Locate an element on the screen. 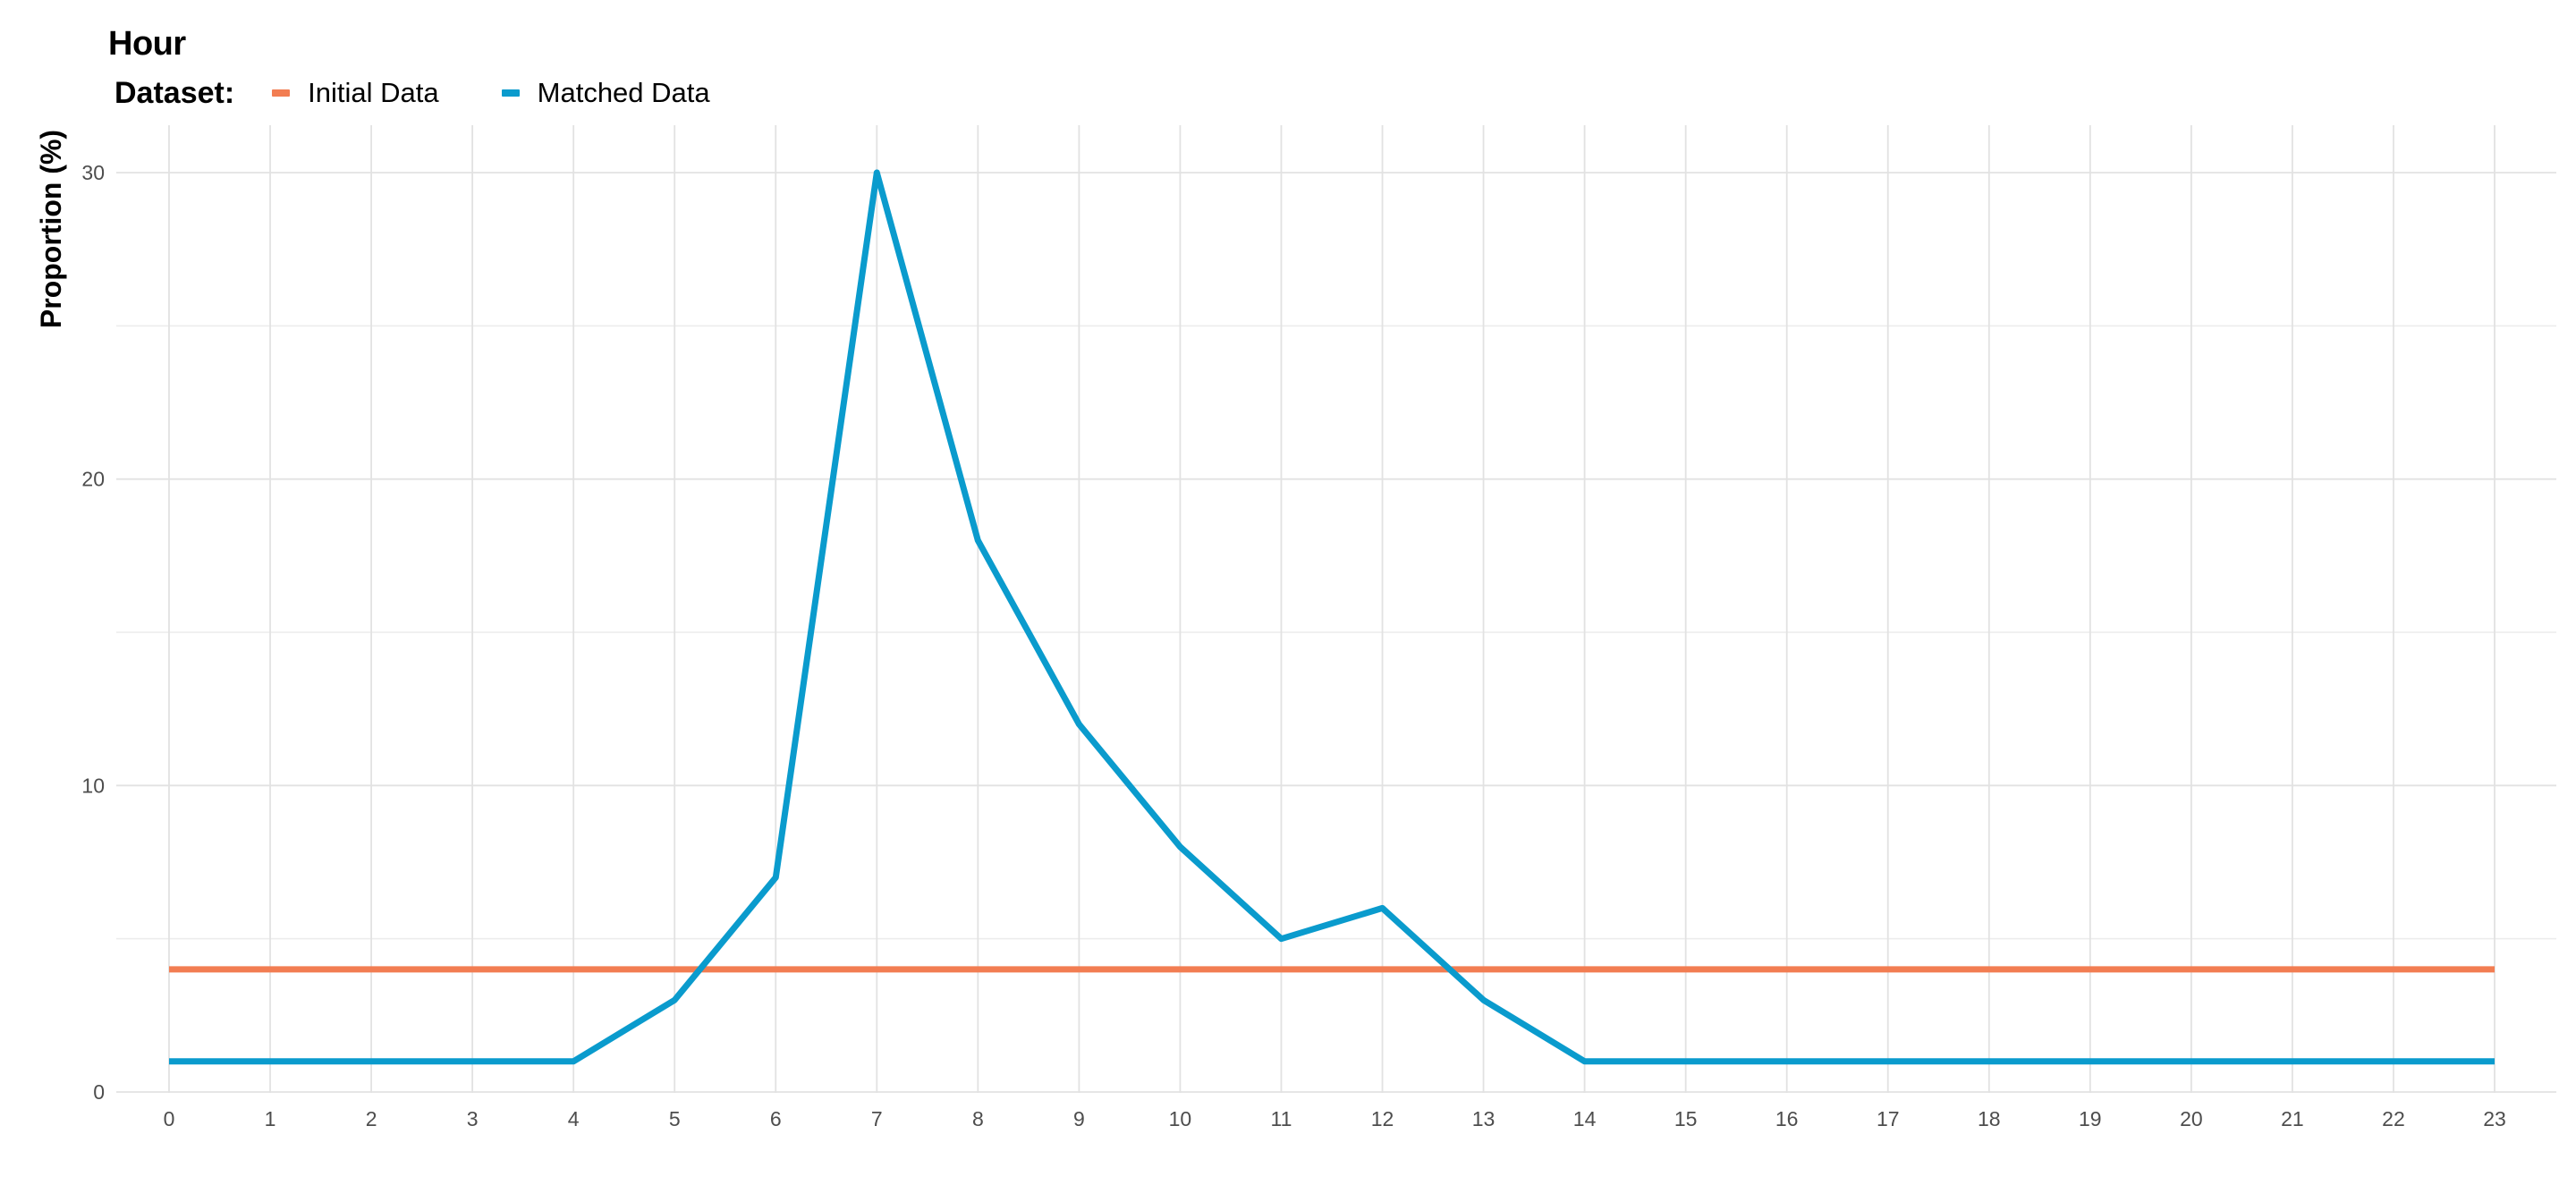 The width and height of the screenshot is (2576, 1202). x-tick-label: 20 is located at coordinates (2191, 1118).